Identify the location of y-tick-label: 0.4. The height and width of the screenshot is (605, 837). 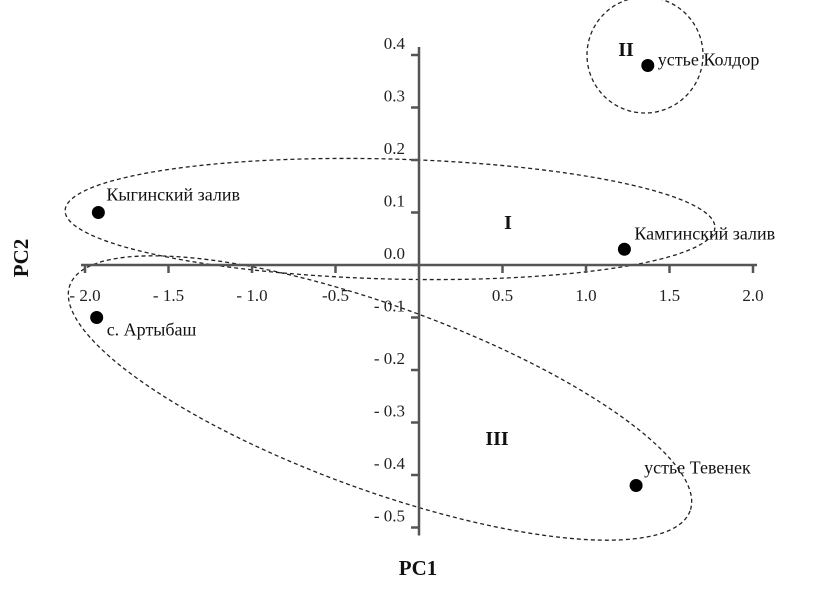
(395, 43).